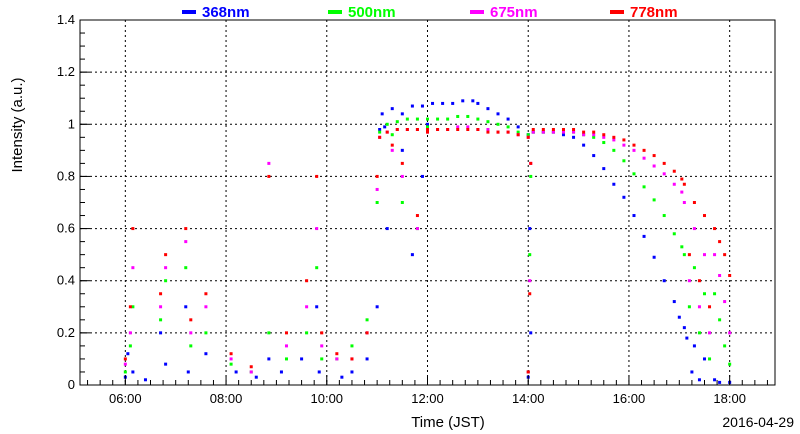 The height and width of the screenshot is (434, 800). Describe the element at coordinates (66, 175) in the screenshot. I see `y-tick-label: 0.8` at that location.